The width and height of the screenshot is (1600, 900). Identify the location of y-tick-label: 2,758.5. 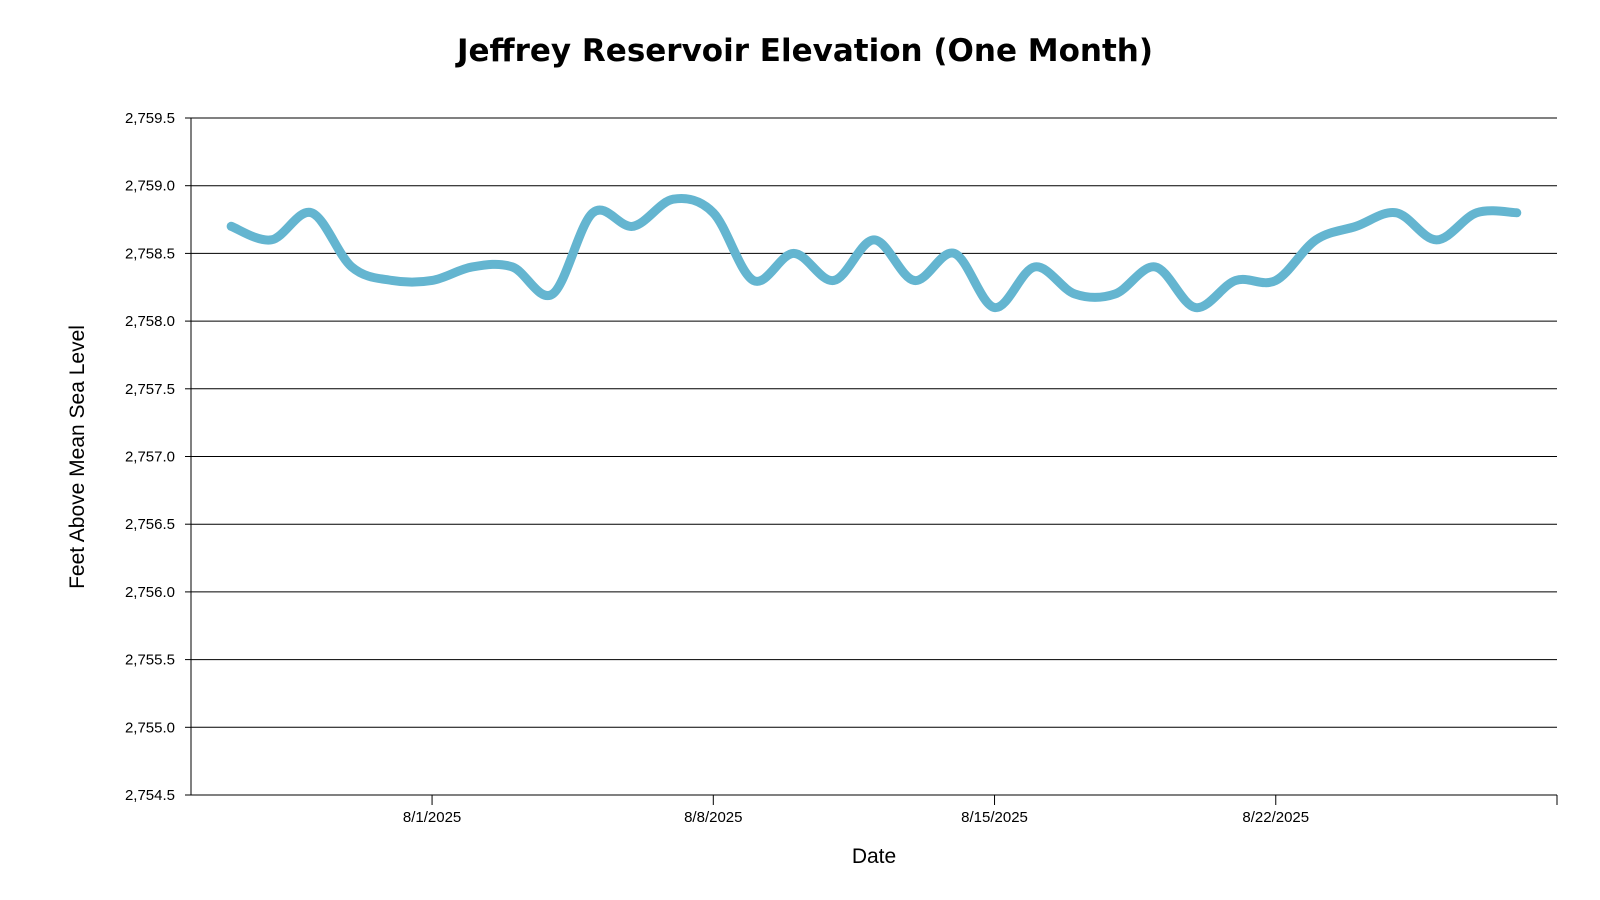
(150, 253).